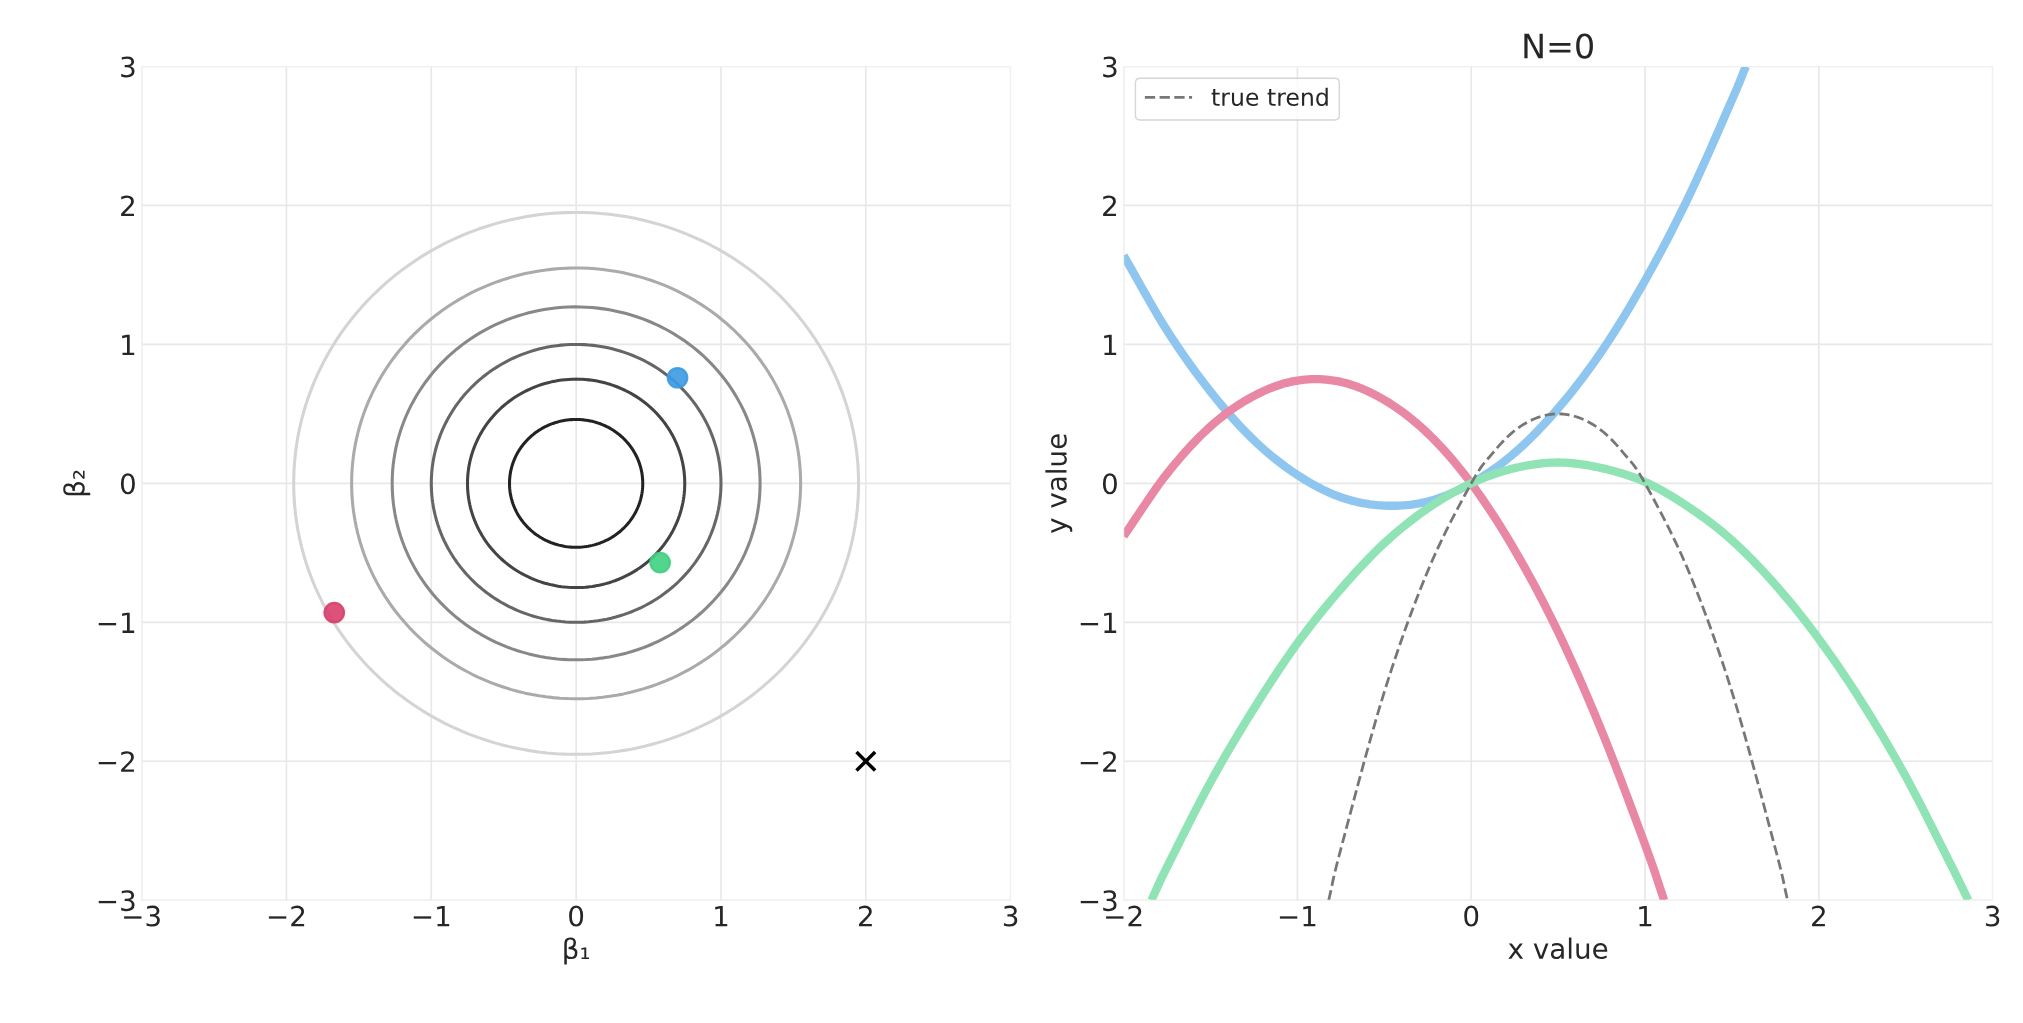 The image size is (2023, 1023). What do you see at coordinates (1558, 948) in the screenshot?
I see `x-axis-title: x value` at bounding box center [1558, 948].